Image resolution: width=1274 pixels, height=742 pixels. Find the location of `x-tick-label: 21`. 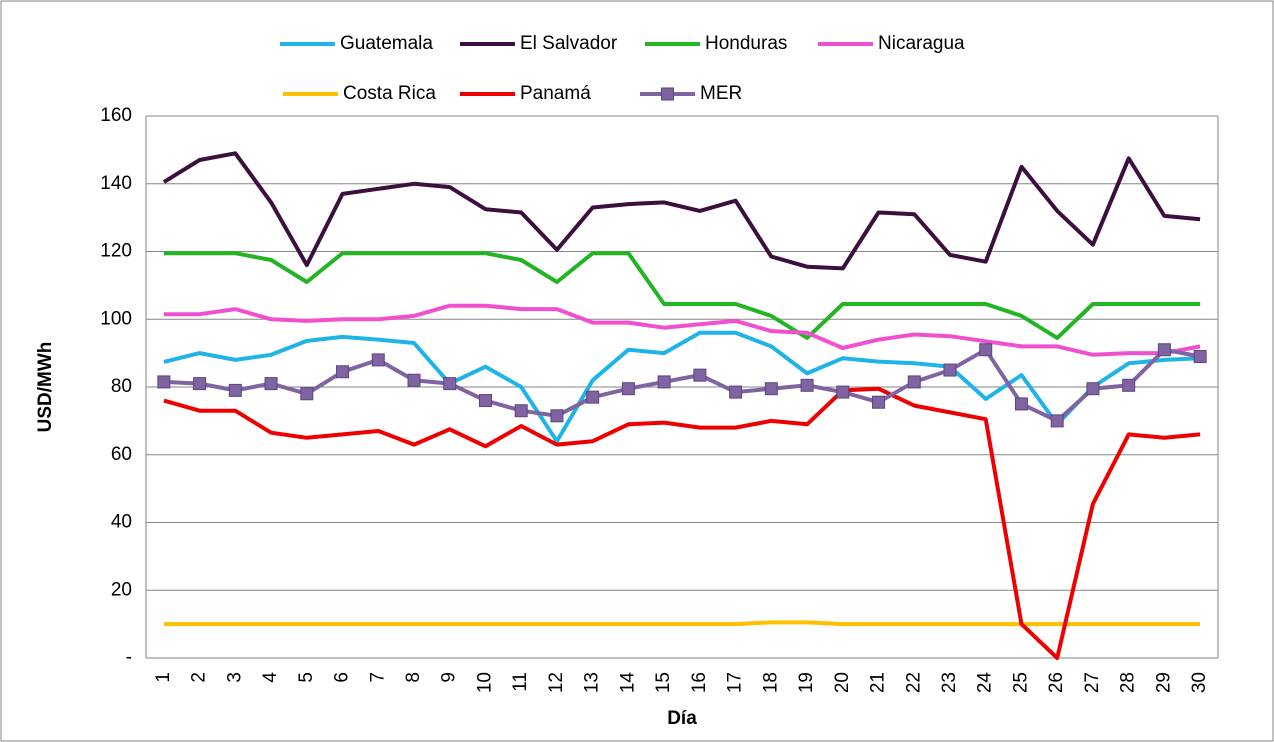

x-tick-label: 21 is located at coordinates (878, 682).